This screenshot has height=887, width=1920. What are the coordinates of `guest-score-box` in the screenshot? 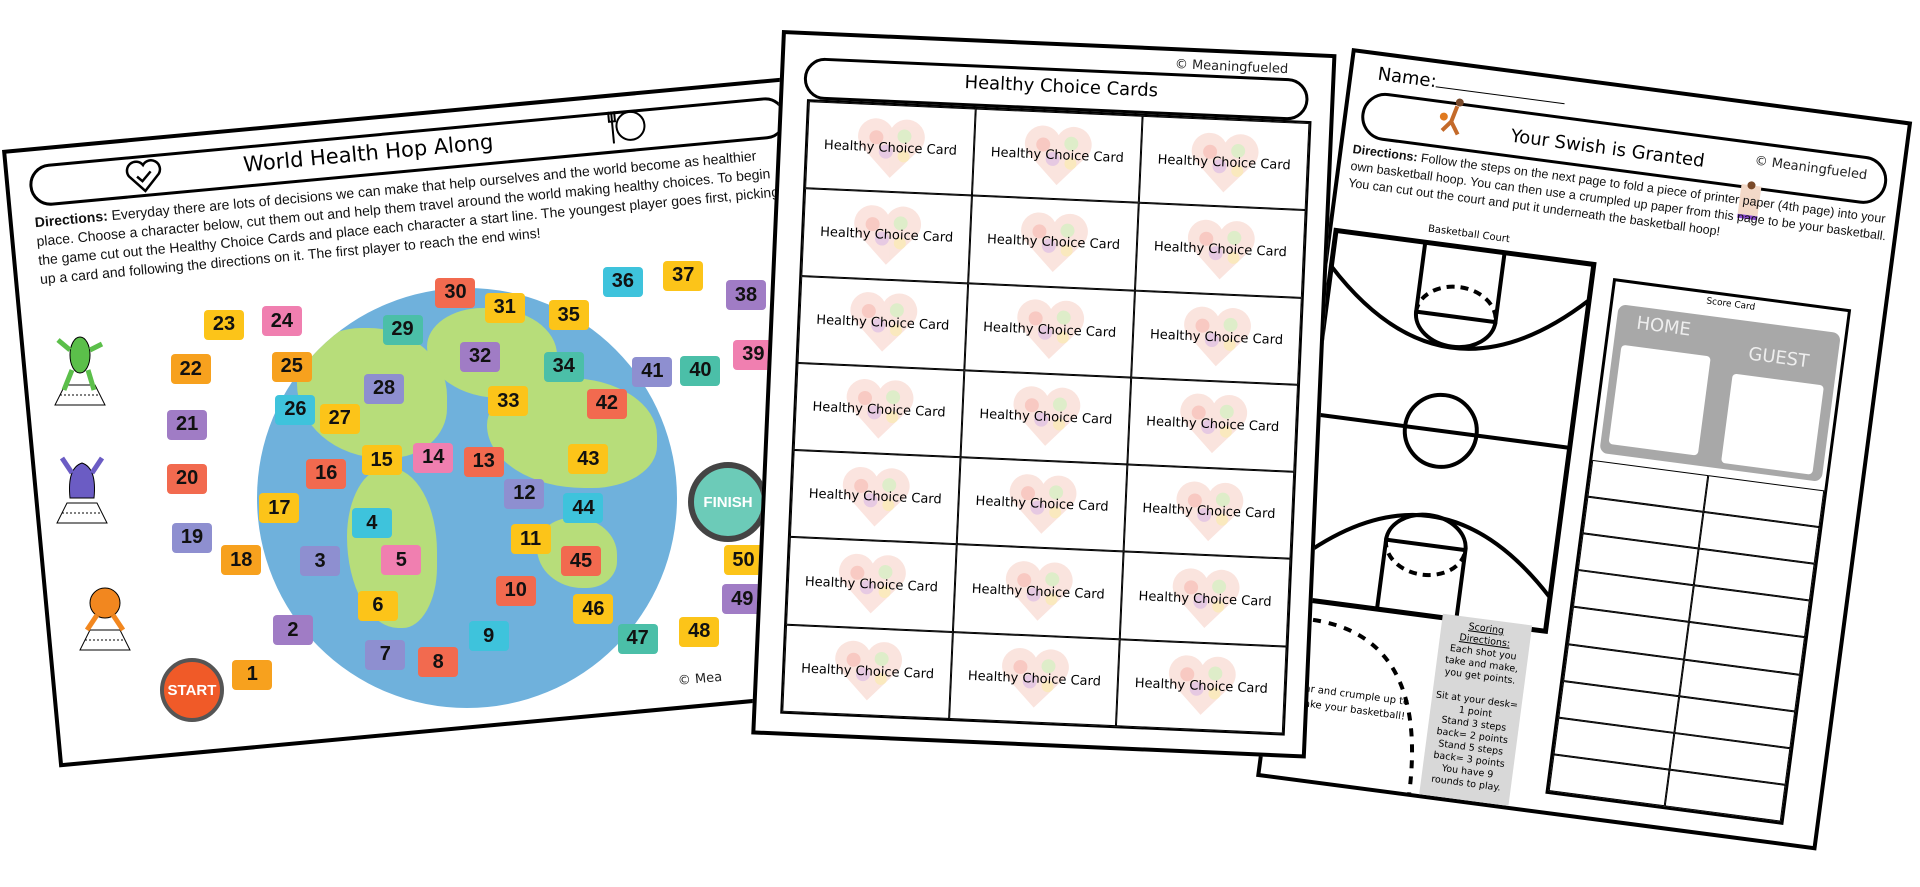 It's located at (1772, 424).